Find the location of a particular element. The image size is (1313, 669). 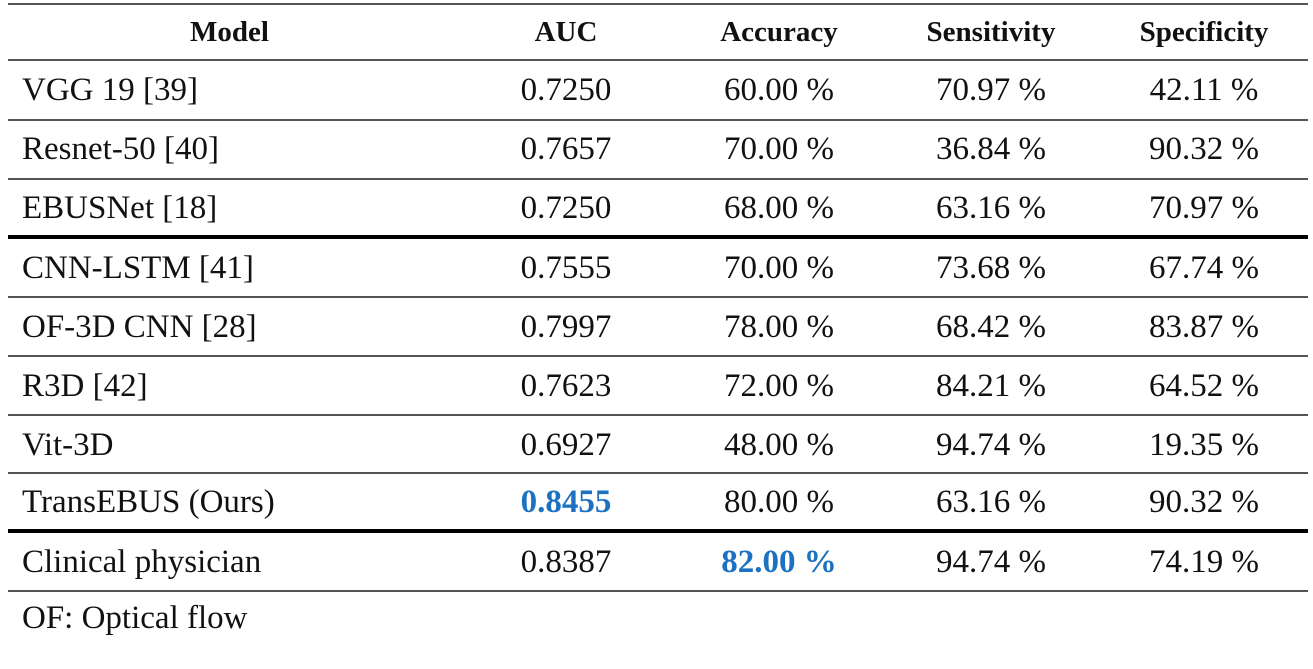

header-sensitivity: Sensitivity is located at coordinates (991, 31).